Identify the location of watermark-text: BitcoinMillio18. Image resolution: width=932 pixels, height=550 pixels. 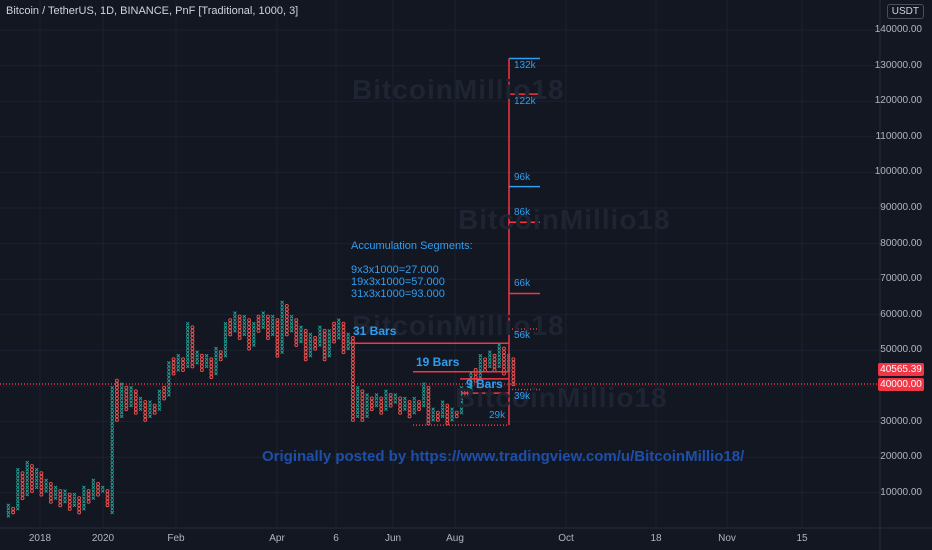
(458, 325).